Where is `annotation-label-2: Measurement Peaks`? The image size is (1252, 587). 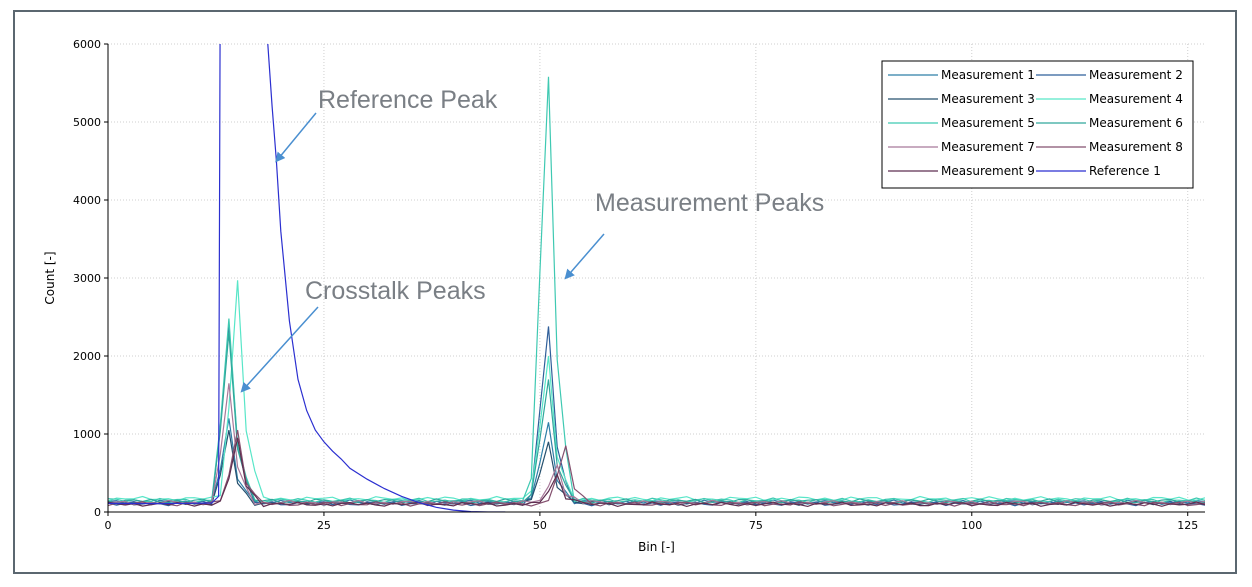 annotation-label-2: Measurement Peaks is located at coordinates (709, 203).